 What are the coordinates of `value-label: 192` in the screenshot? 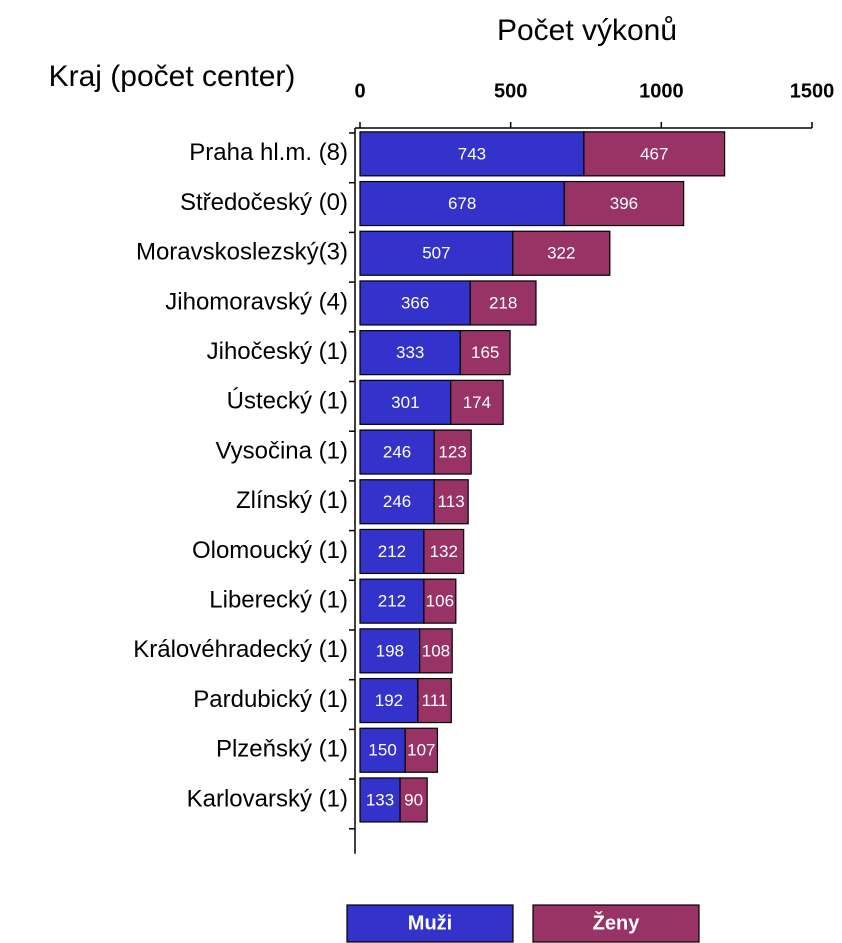 It's located at (389, 700).